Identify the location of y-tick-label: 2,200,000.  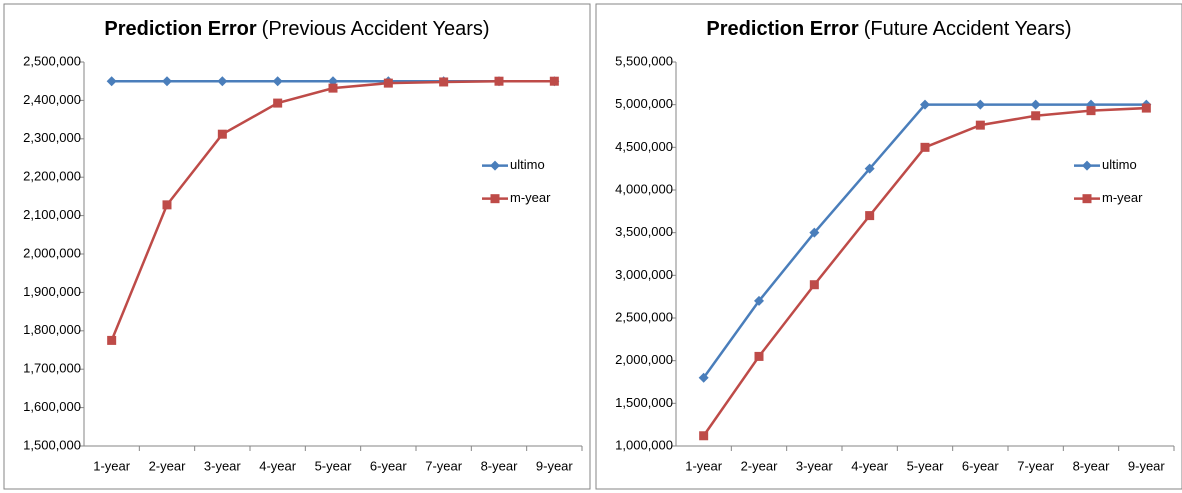
(52, 176).